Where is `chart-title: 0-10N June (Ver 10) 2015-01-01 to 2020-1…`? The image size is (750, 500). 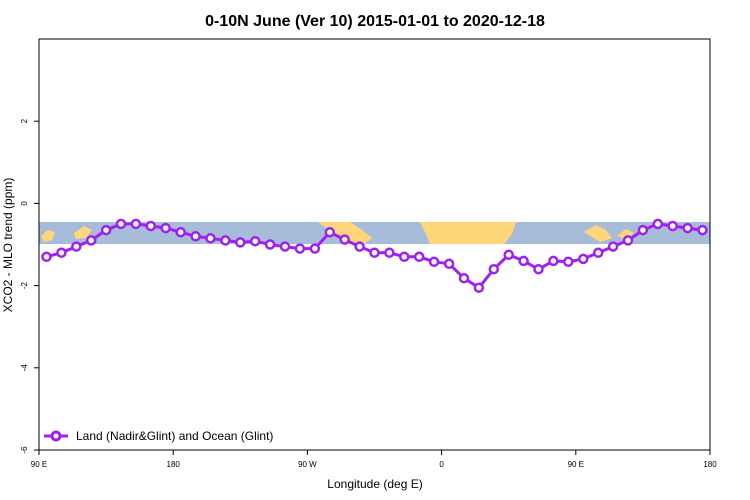 chart-title: 0-10N June (Ver 10) 2015-01-01 to 2020-1… is located at coordinates (375, 21).